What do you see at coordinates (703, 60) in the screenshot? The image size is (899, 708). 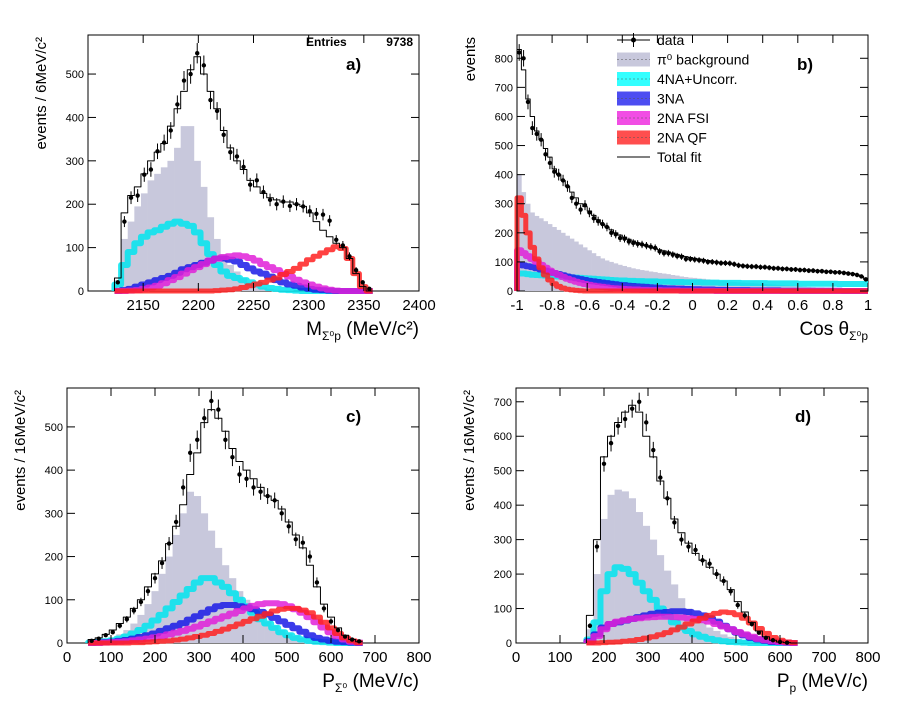 I see `legend-item--background-label: π⁰ background` at bounding box center [703, 60].